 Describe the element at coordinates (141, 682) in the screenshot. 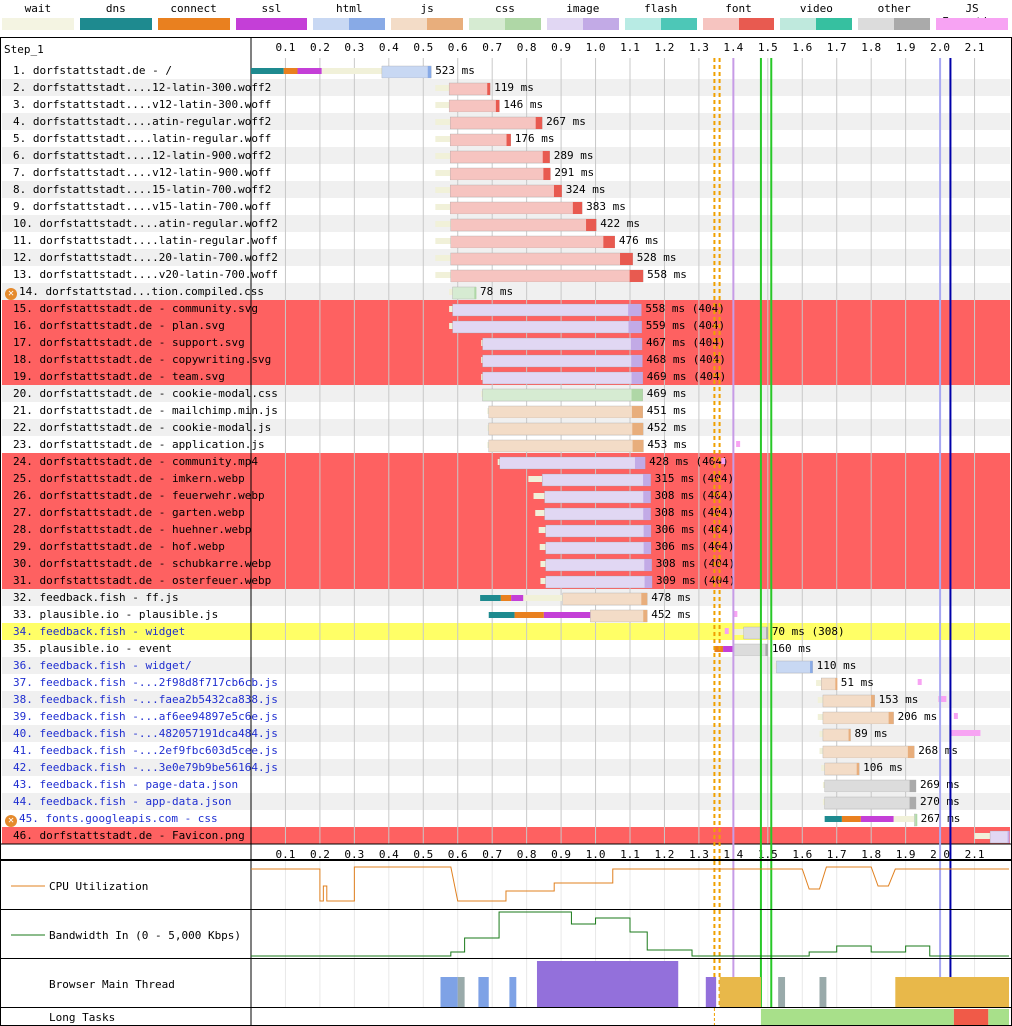

I see `request-label: 37. feedback.fish -...2f98d8f717cb6cb.js` at that location.